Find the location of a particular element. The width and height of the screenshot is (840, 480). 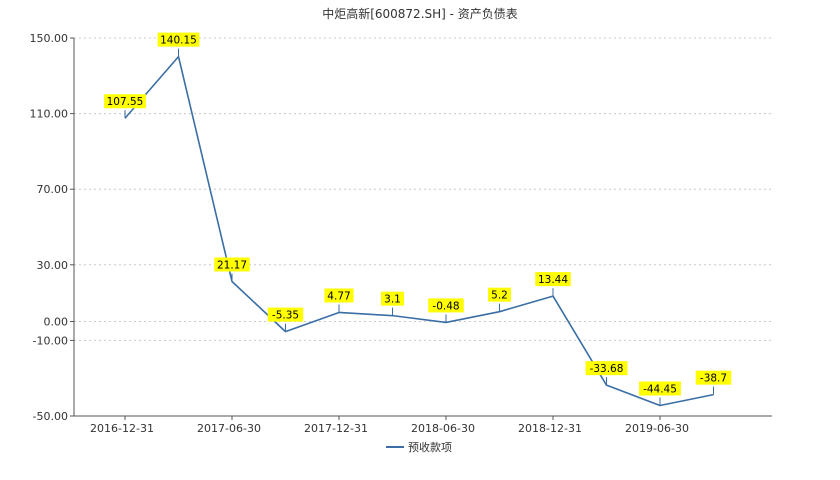

data-label: 4.77 is located at coordinates (339, 295).